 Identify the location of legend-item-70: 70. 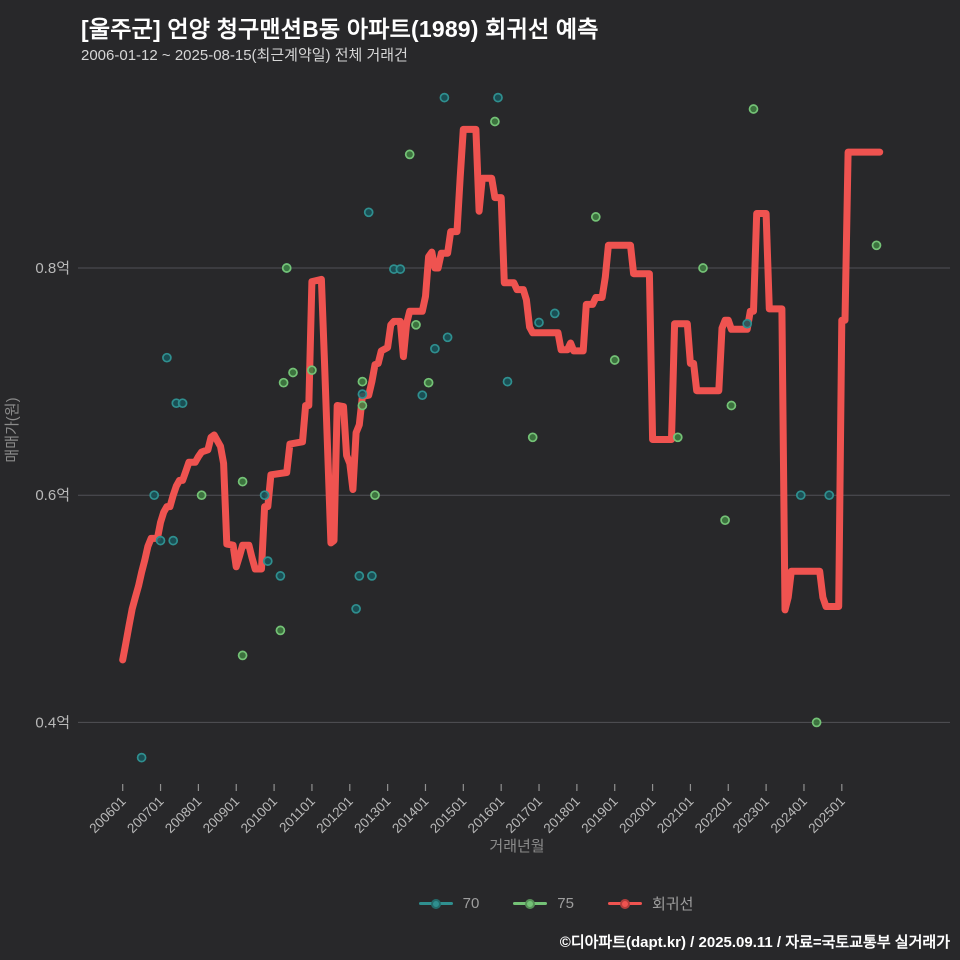
(449, 903).